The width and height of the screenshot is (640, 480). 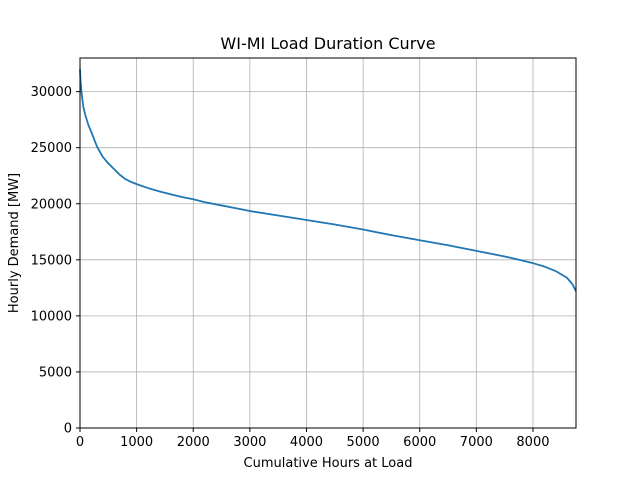 I want to click on x-tick-label: 1000, so click(x=136, y=442).